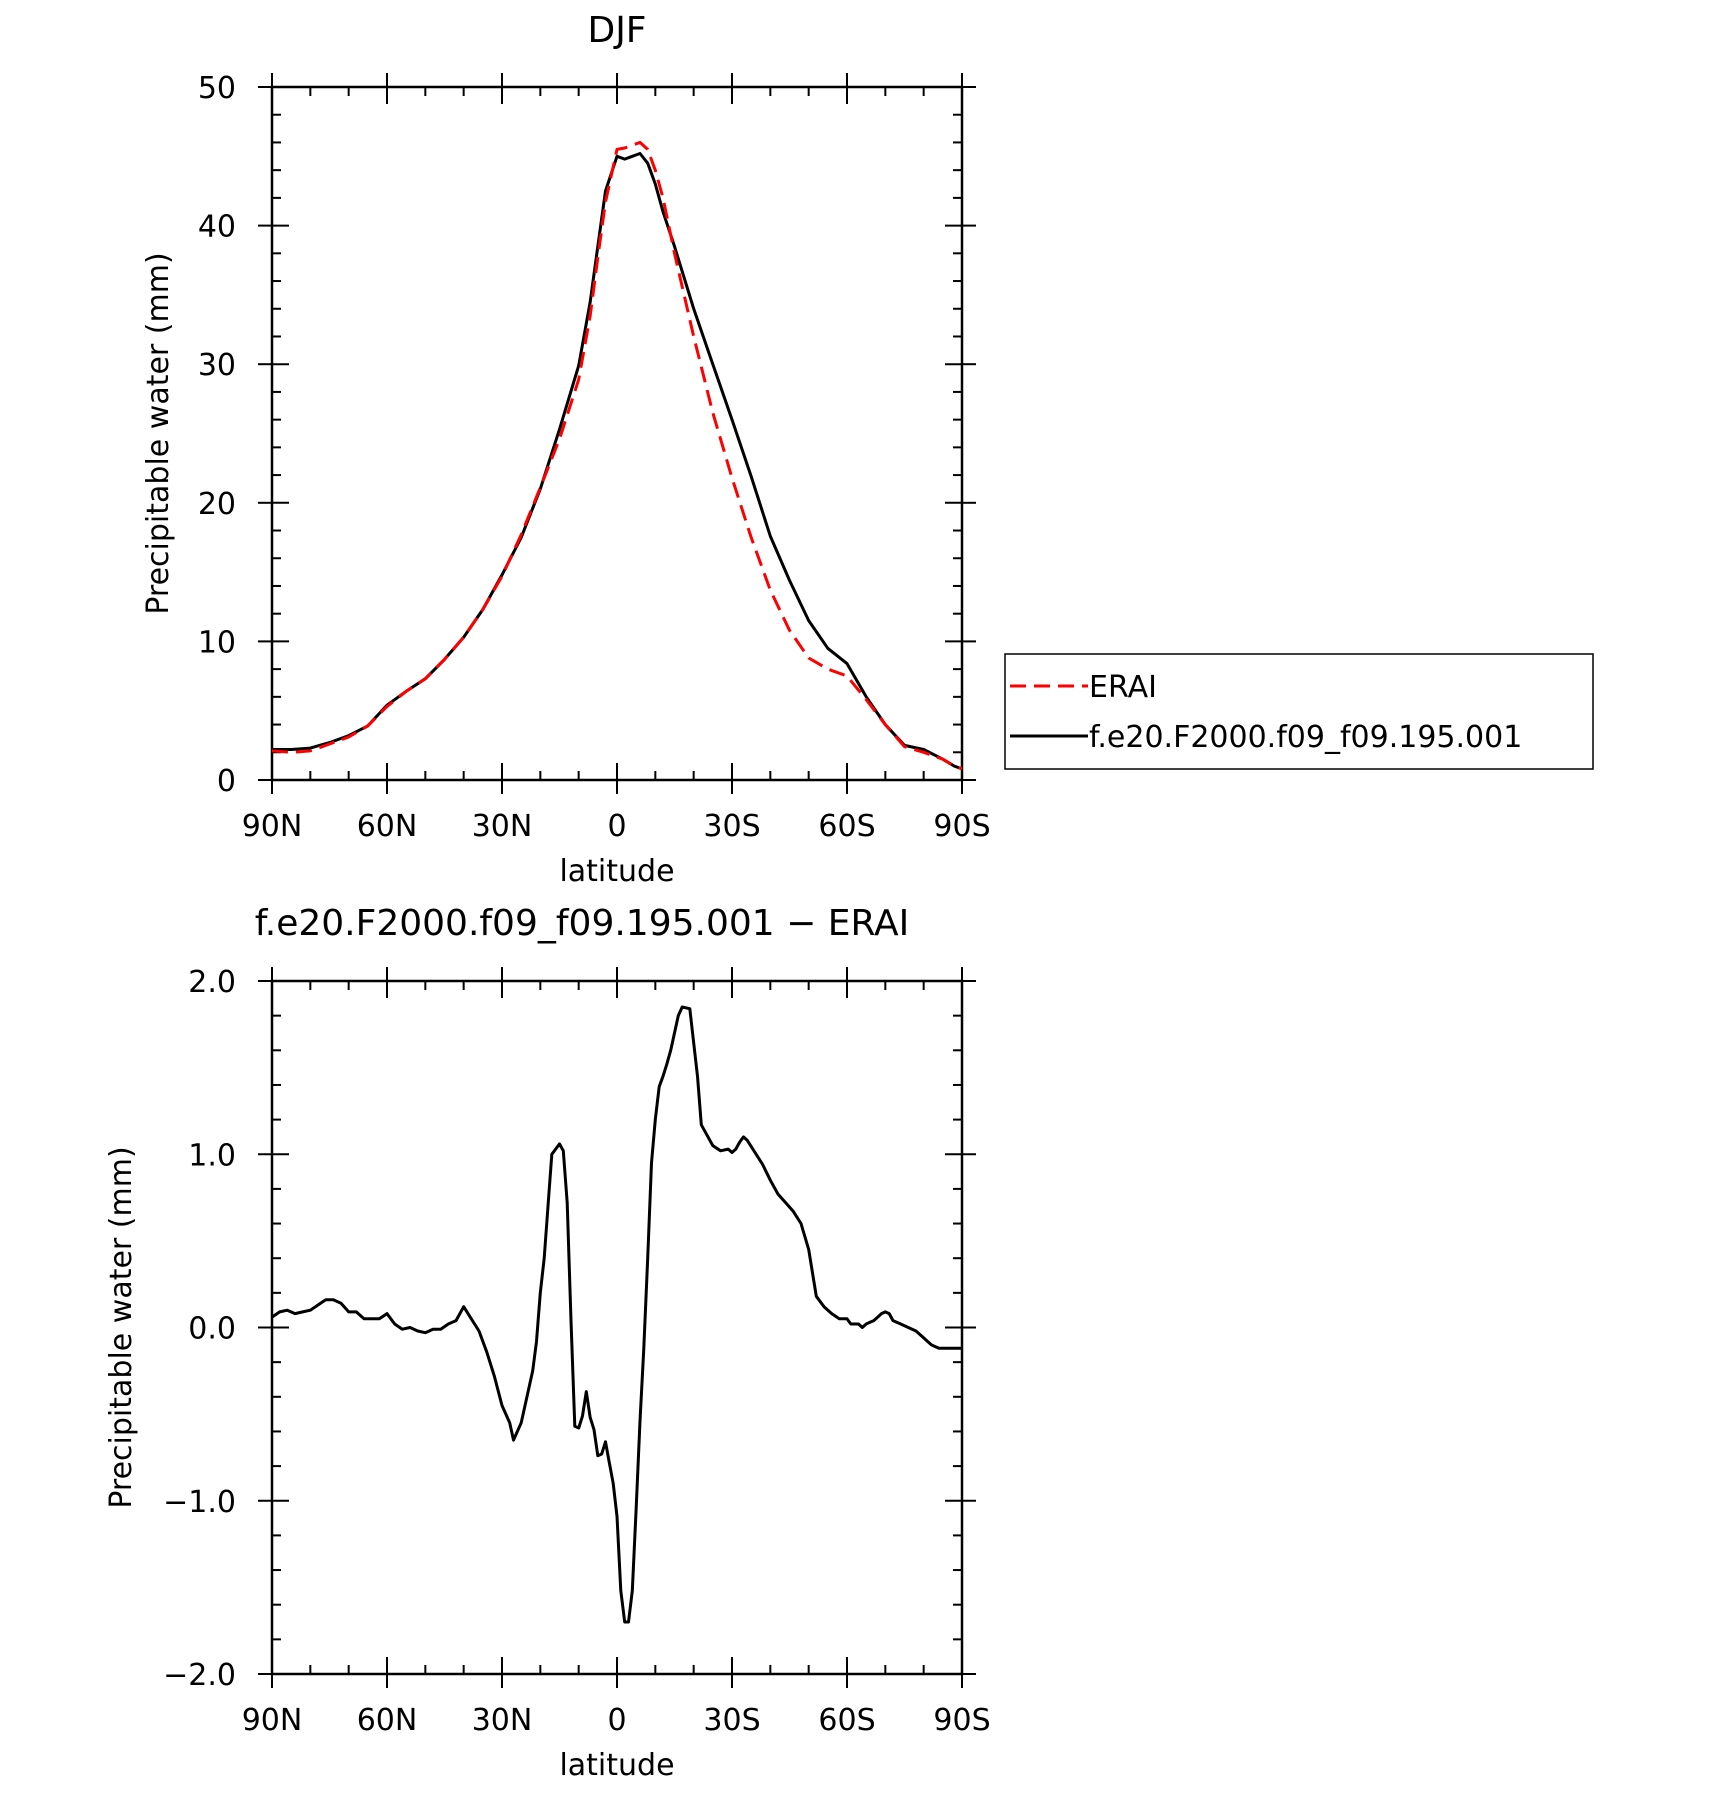 The width and height of the screenshot is (1710, 1805). I want to click on y-tick-label: 50, so click(217, 88).